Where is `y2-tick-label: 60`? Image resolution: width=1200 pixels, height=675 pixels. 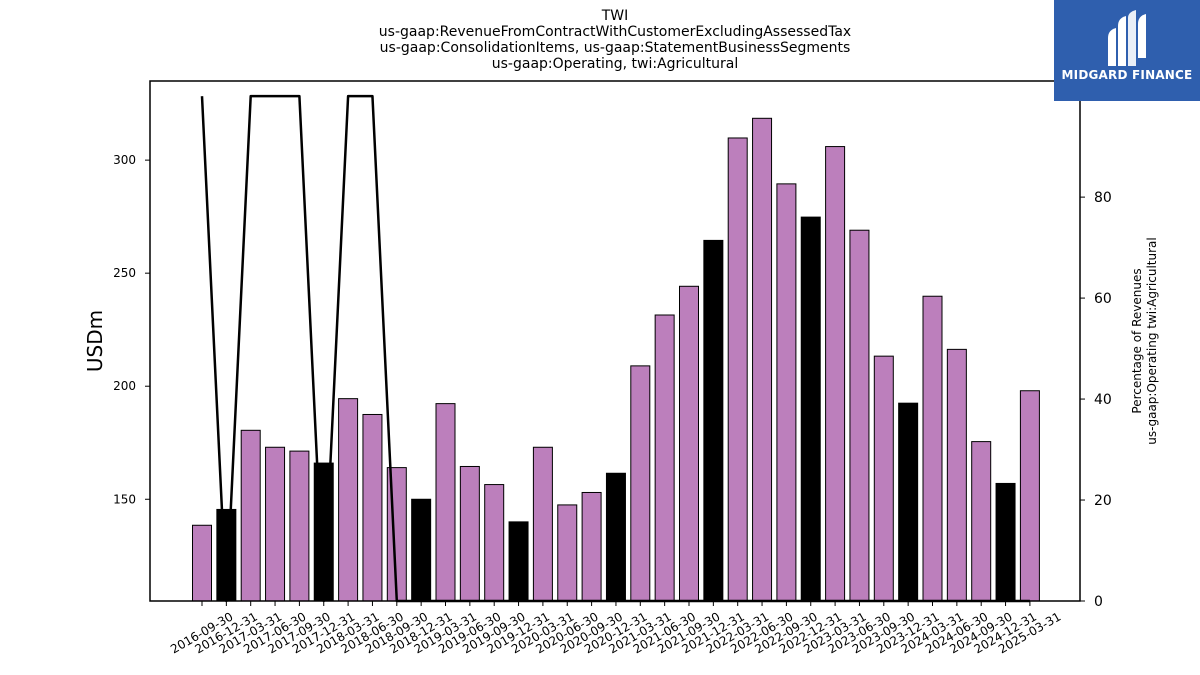
y2-tick-label: 60 is located at coordinates (1103, 299).